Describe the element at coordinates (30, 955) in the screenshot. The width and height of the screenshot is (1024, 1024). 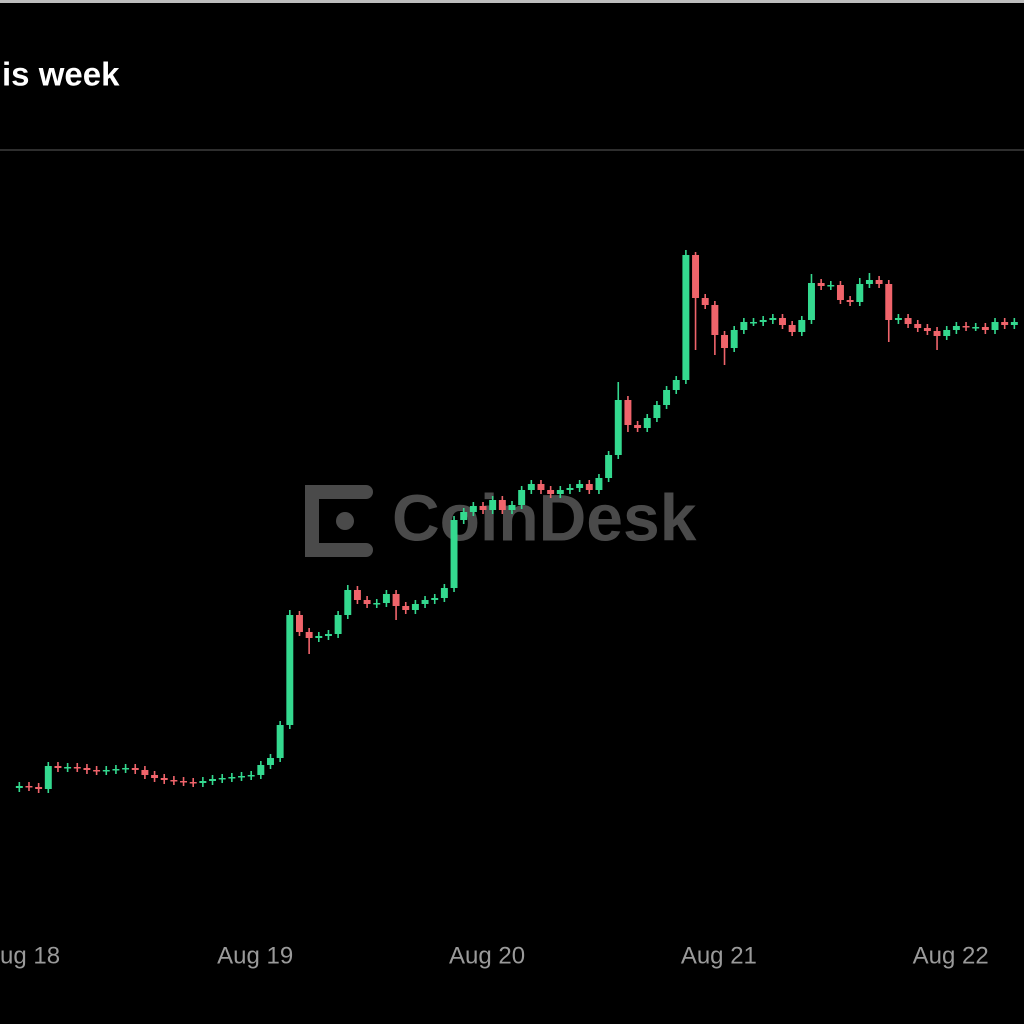
I see `x-tick-label: ug 18` at that location.